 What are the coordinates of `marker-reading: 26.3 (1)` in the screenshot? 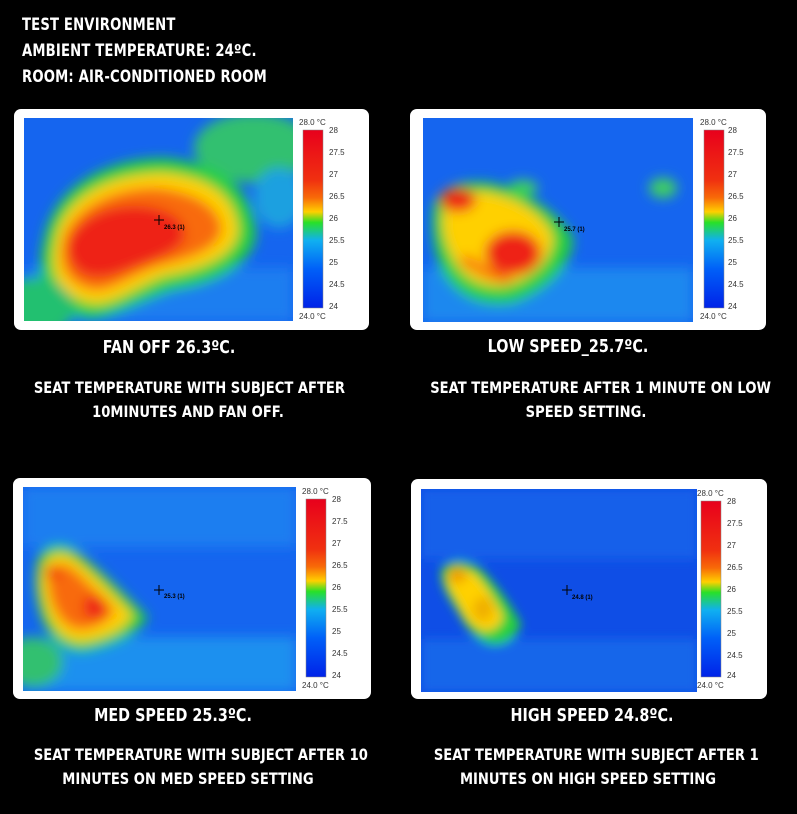 It's located at (174, 228).